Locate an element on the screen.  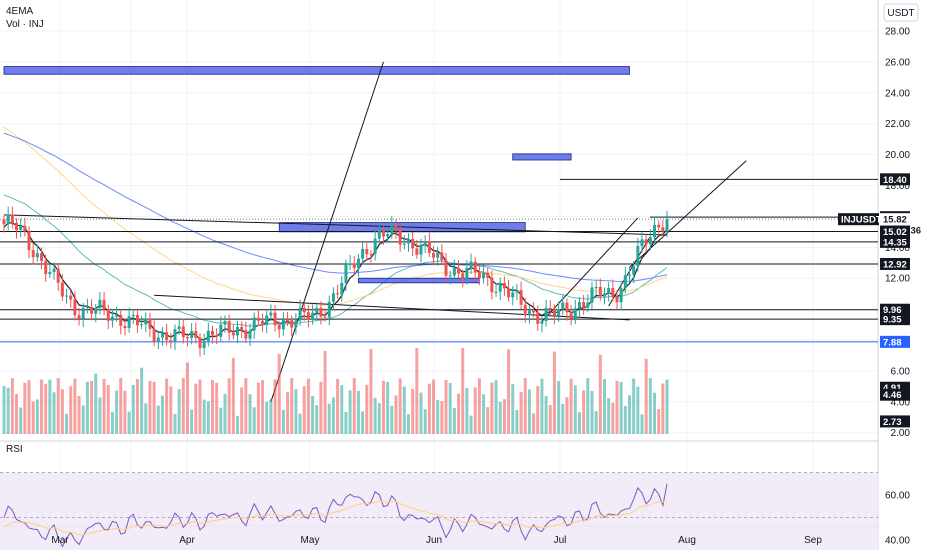
currency-label: USDT is located at coordinates (900, 13).